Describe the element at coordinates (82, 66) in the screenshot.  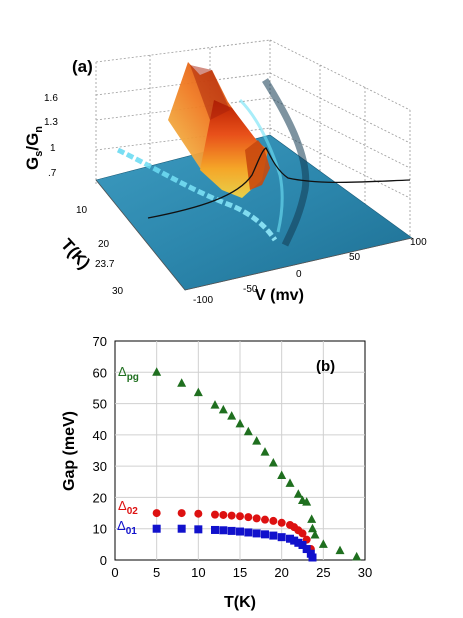
I see `panel-a-label: (a)` at that location.